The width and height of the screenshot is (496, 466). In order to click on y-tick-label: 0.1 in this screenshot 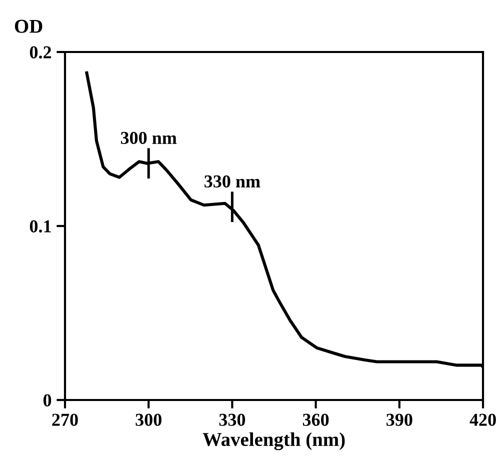, I will do `click(40, 226)`.